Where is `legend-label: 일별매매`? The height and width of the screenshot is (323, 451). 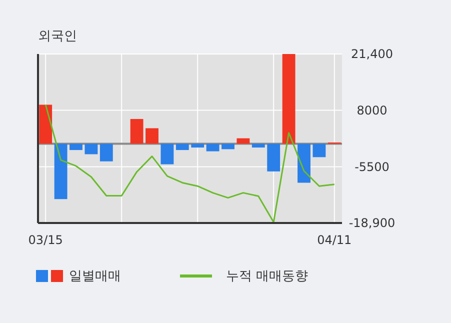 legend-label: 일별매매 is located at coordinates (95, 276).